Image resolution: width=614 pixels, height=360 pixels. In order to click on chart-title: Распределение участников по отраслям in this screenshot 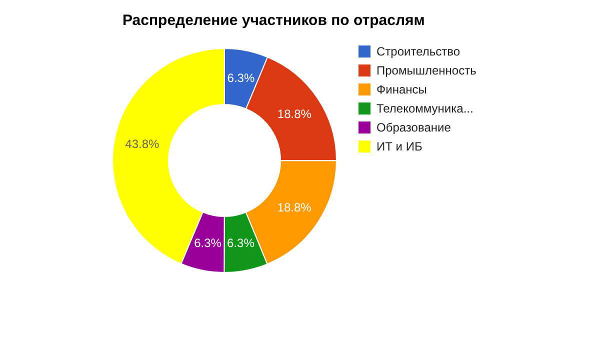, I will do `click(273, 20)`.